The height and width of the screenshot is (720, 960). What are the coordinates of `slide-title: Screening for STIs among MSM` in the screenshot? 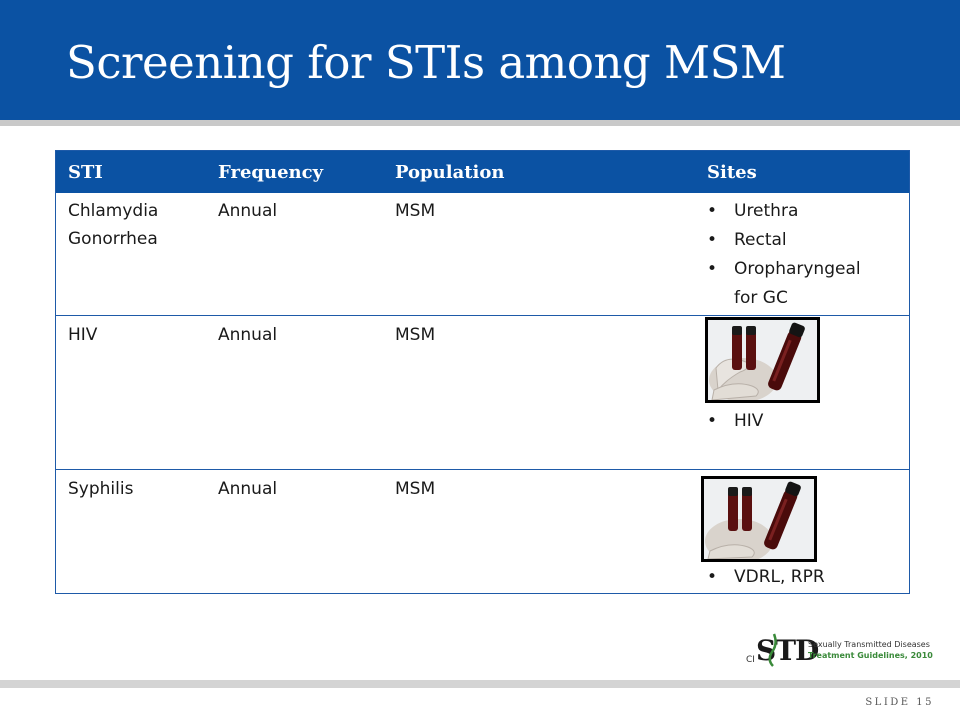 It's located at (426, 62).